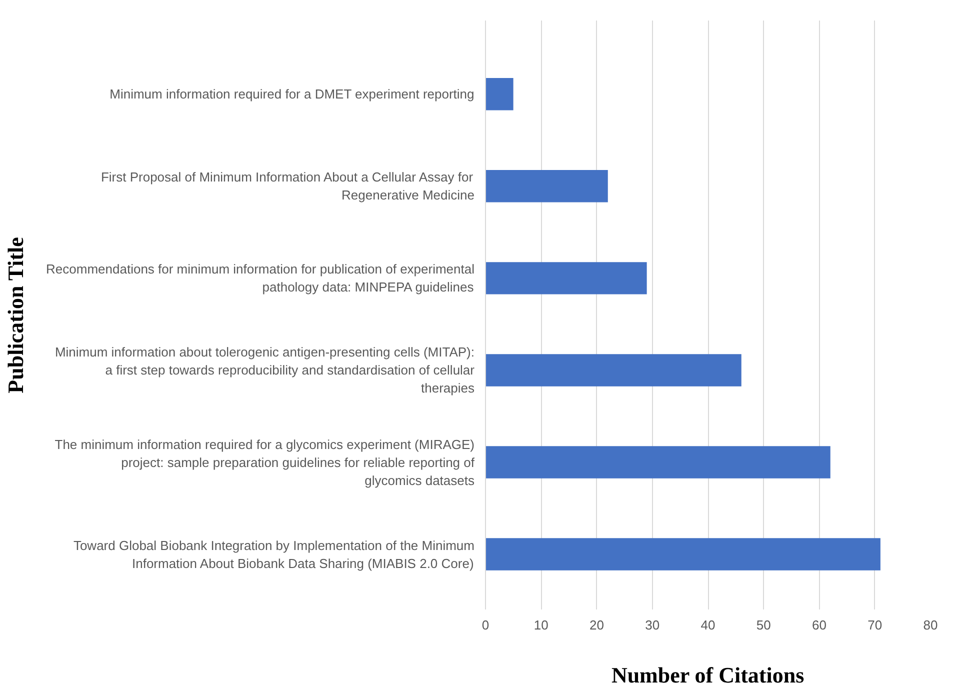 The image size is (973, 694). Describe the element at coordinates (264, 462) in the screenshot. I see `y-tick-label: The minimum information required for a glycomics experiment (MIRAGE) project: sample preparation guidelines for reliable reporting of glycomics datasets` at that location.